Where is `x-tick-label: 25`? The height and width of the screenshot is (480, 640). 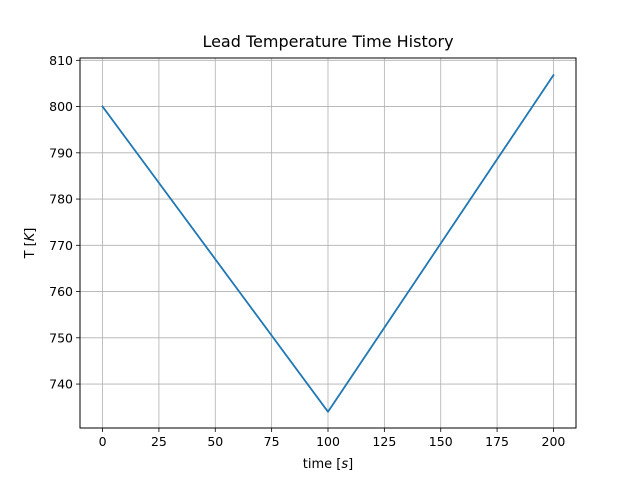 x-tick-label: 25 is located at coordinates (159, 441).